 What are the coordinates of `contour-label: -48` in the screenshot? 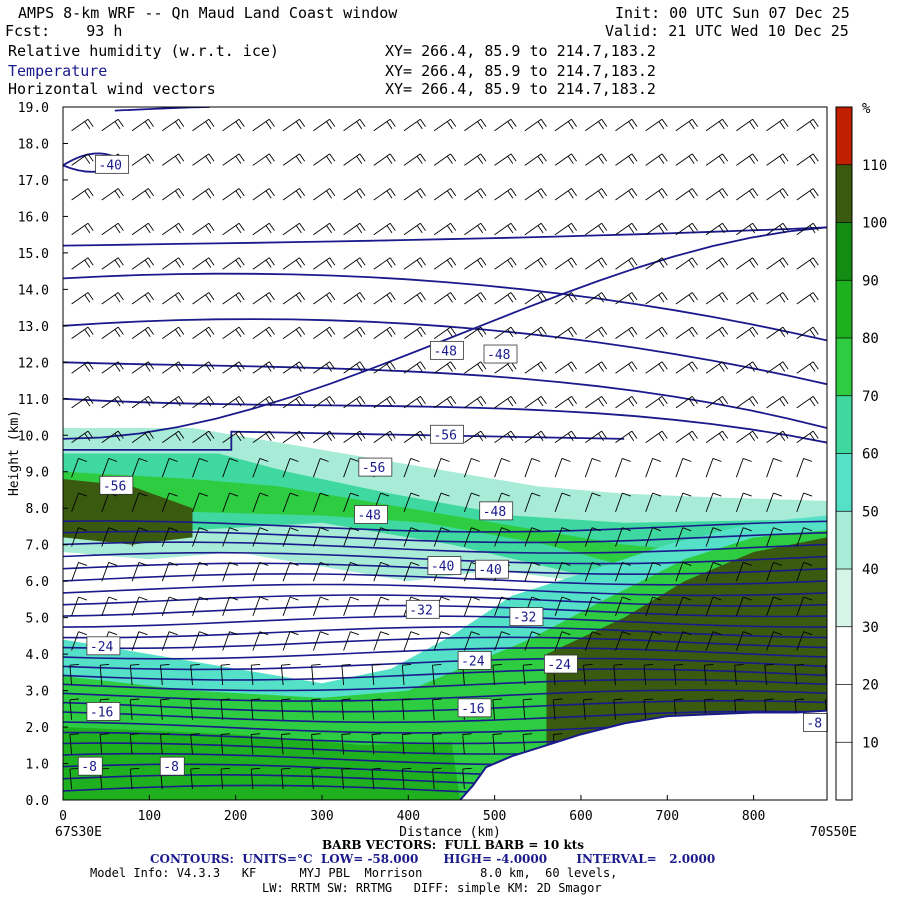 It's located at (444, 351).